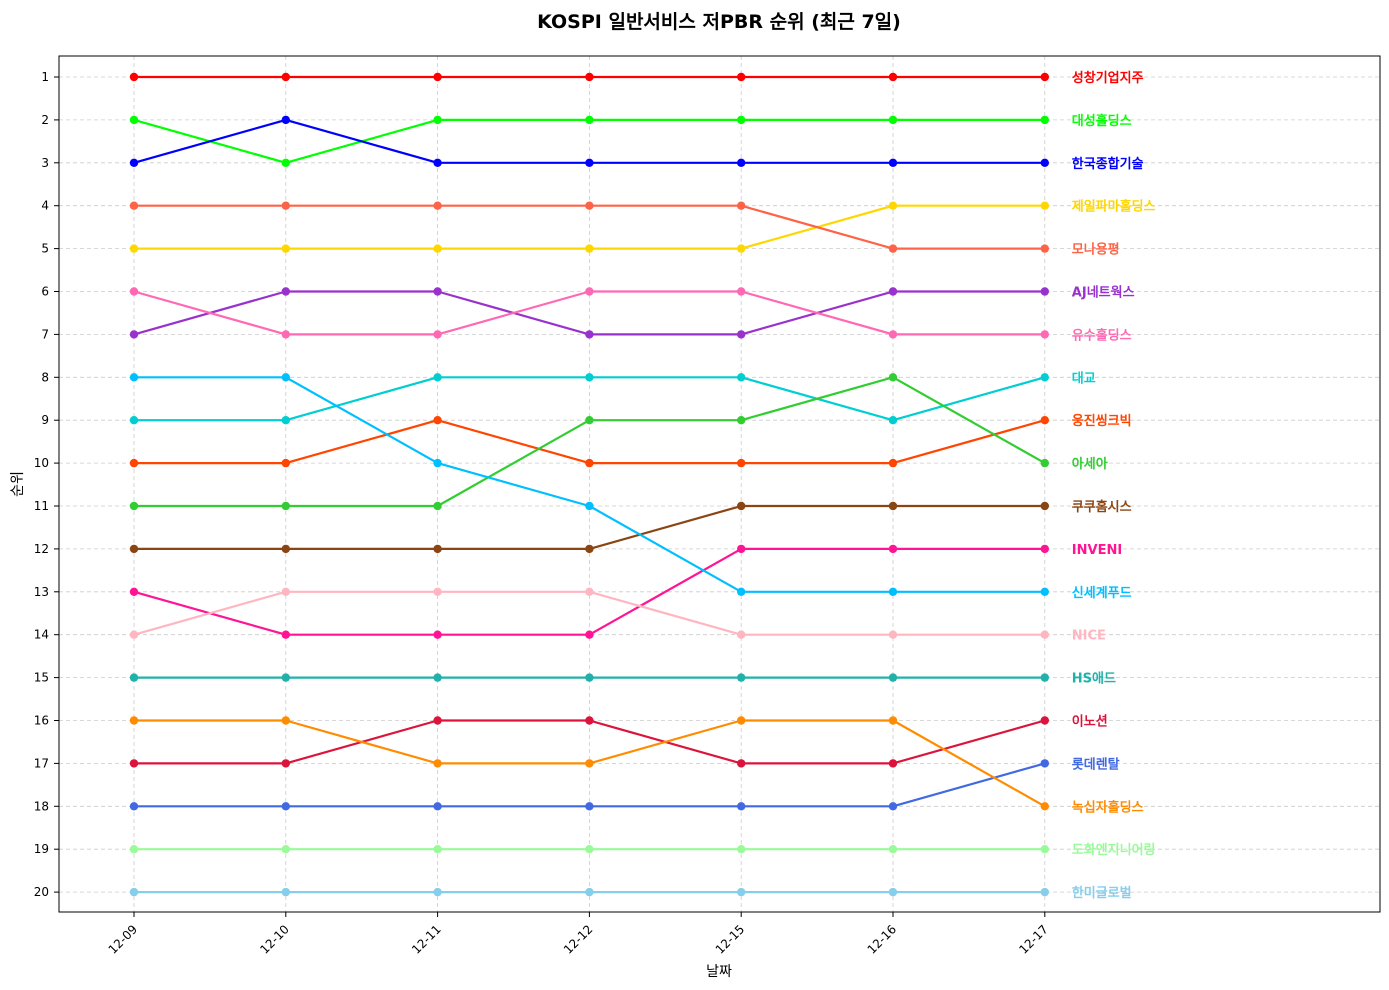 This screenshot has height=990, width=1389. Describe the element at coordinates (45, 249) in the screenshot. I see `y-tick-label: 5` at that location.